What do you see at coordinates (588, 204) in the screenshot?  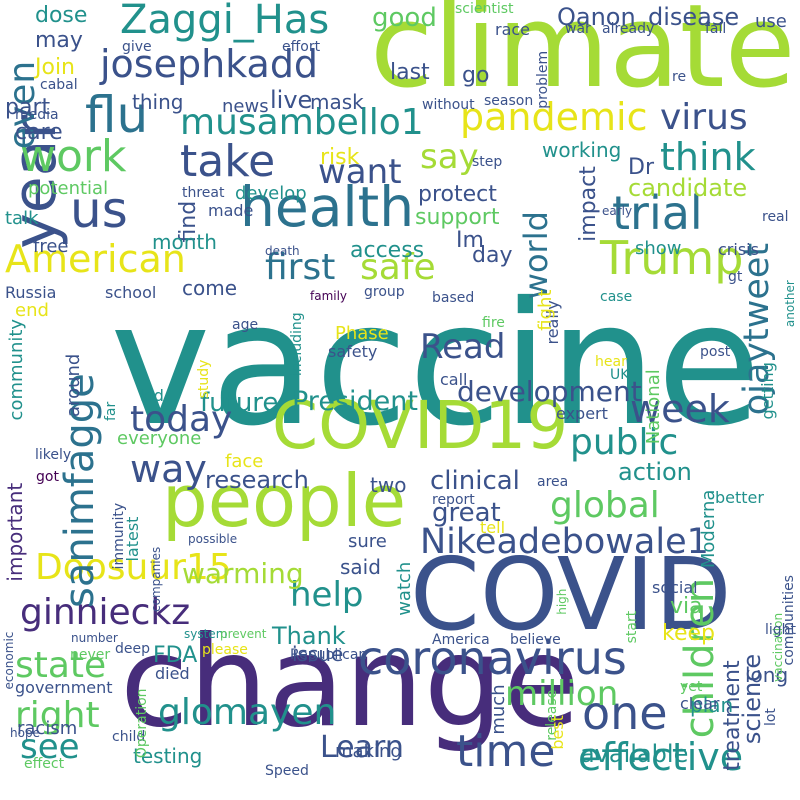 I see `word-impact: impact` at bounding box center [588, 204].